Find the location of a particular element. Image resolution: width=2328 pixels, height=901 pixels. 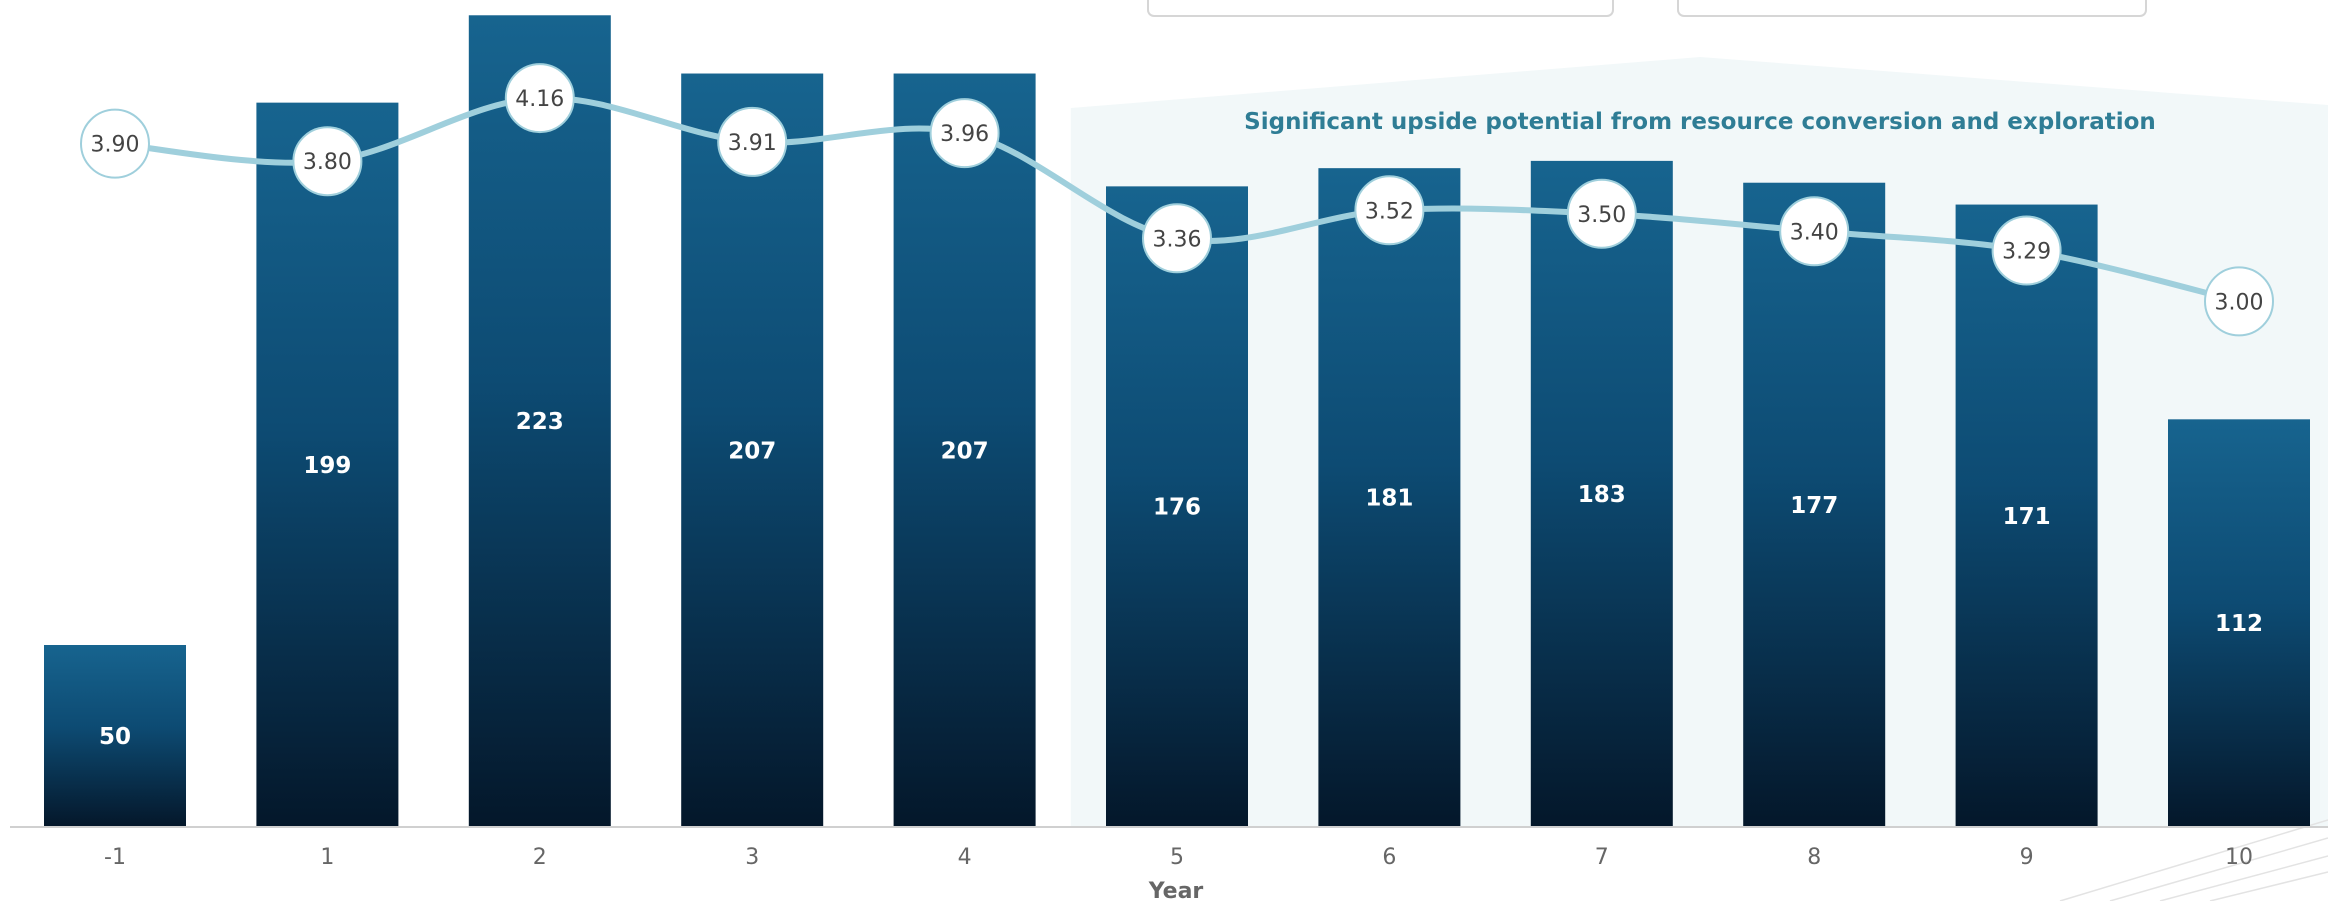

bar-label-1: 199 is located at coordinates (327, 466).